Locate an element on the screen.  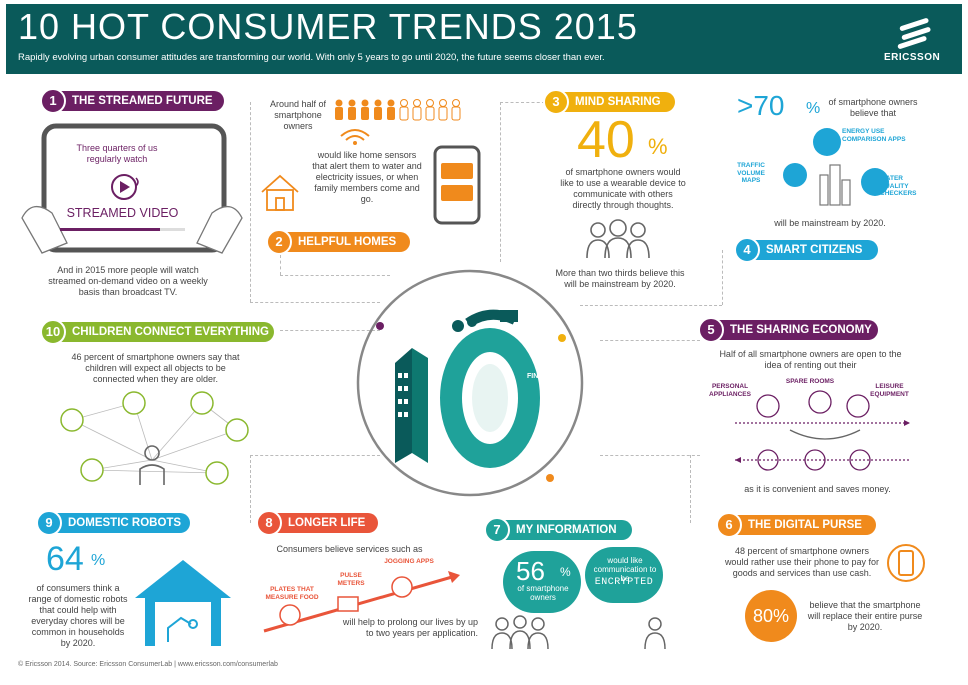
trend-10-header: 10 CHILDREN CONNECT EVERYTHING is located at coordinates (157, 332).